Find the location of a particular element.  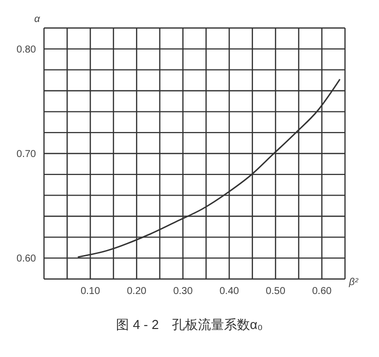

x-axis-title: β² is located at coordinates (353, 282).